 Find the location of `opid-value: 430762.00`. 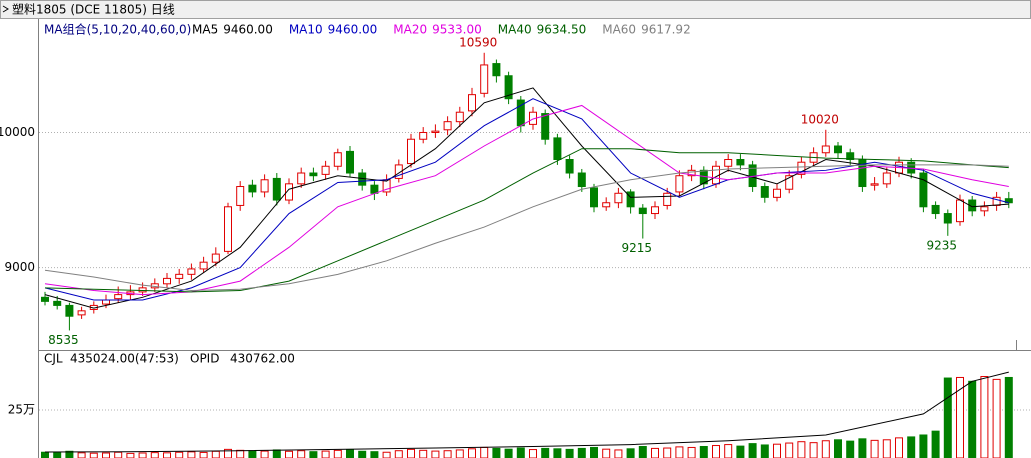

opid-value: 430762.00 is located at coordinates (262, 359).